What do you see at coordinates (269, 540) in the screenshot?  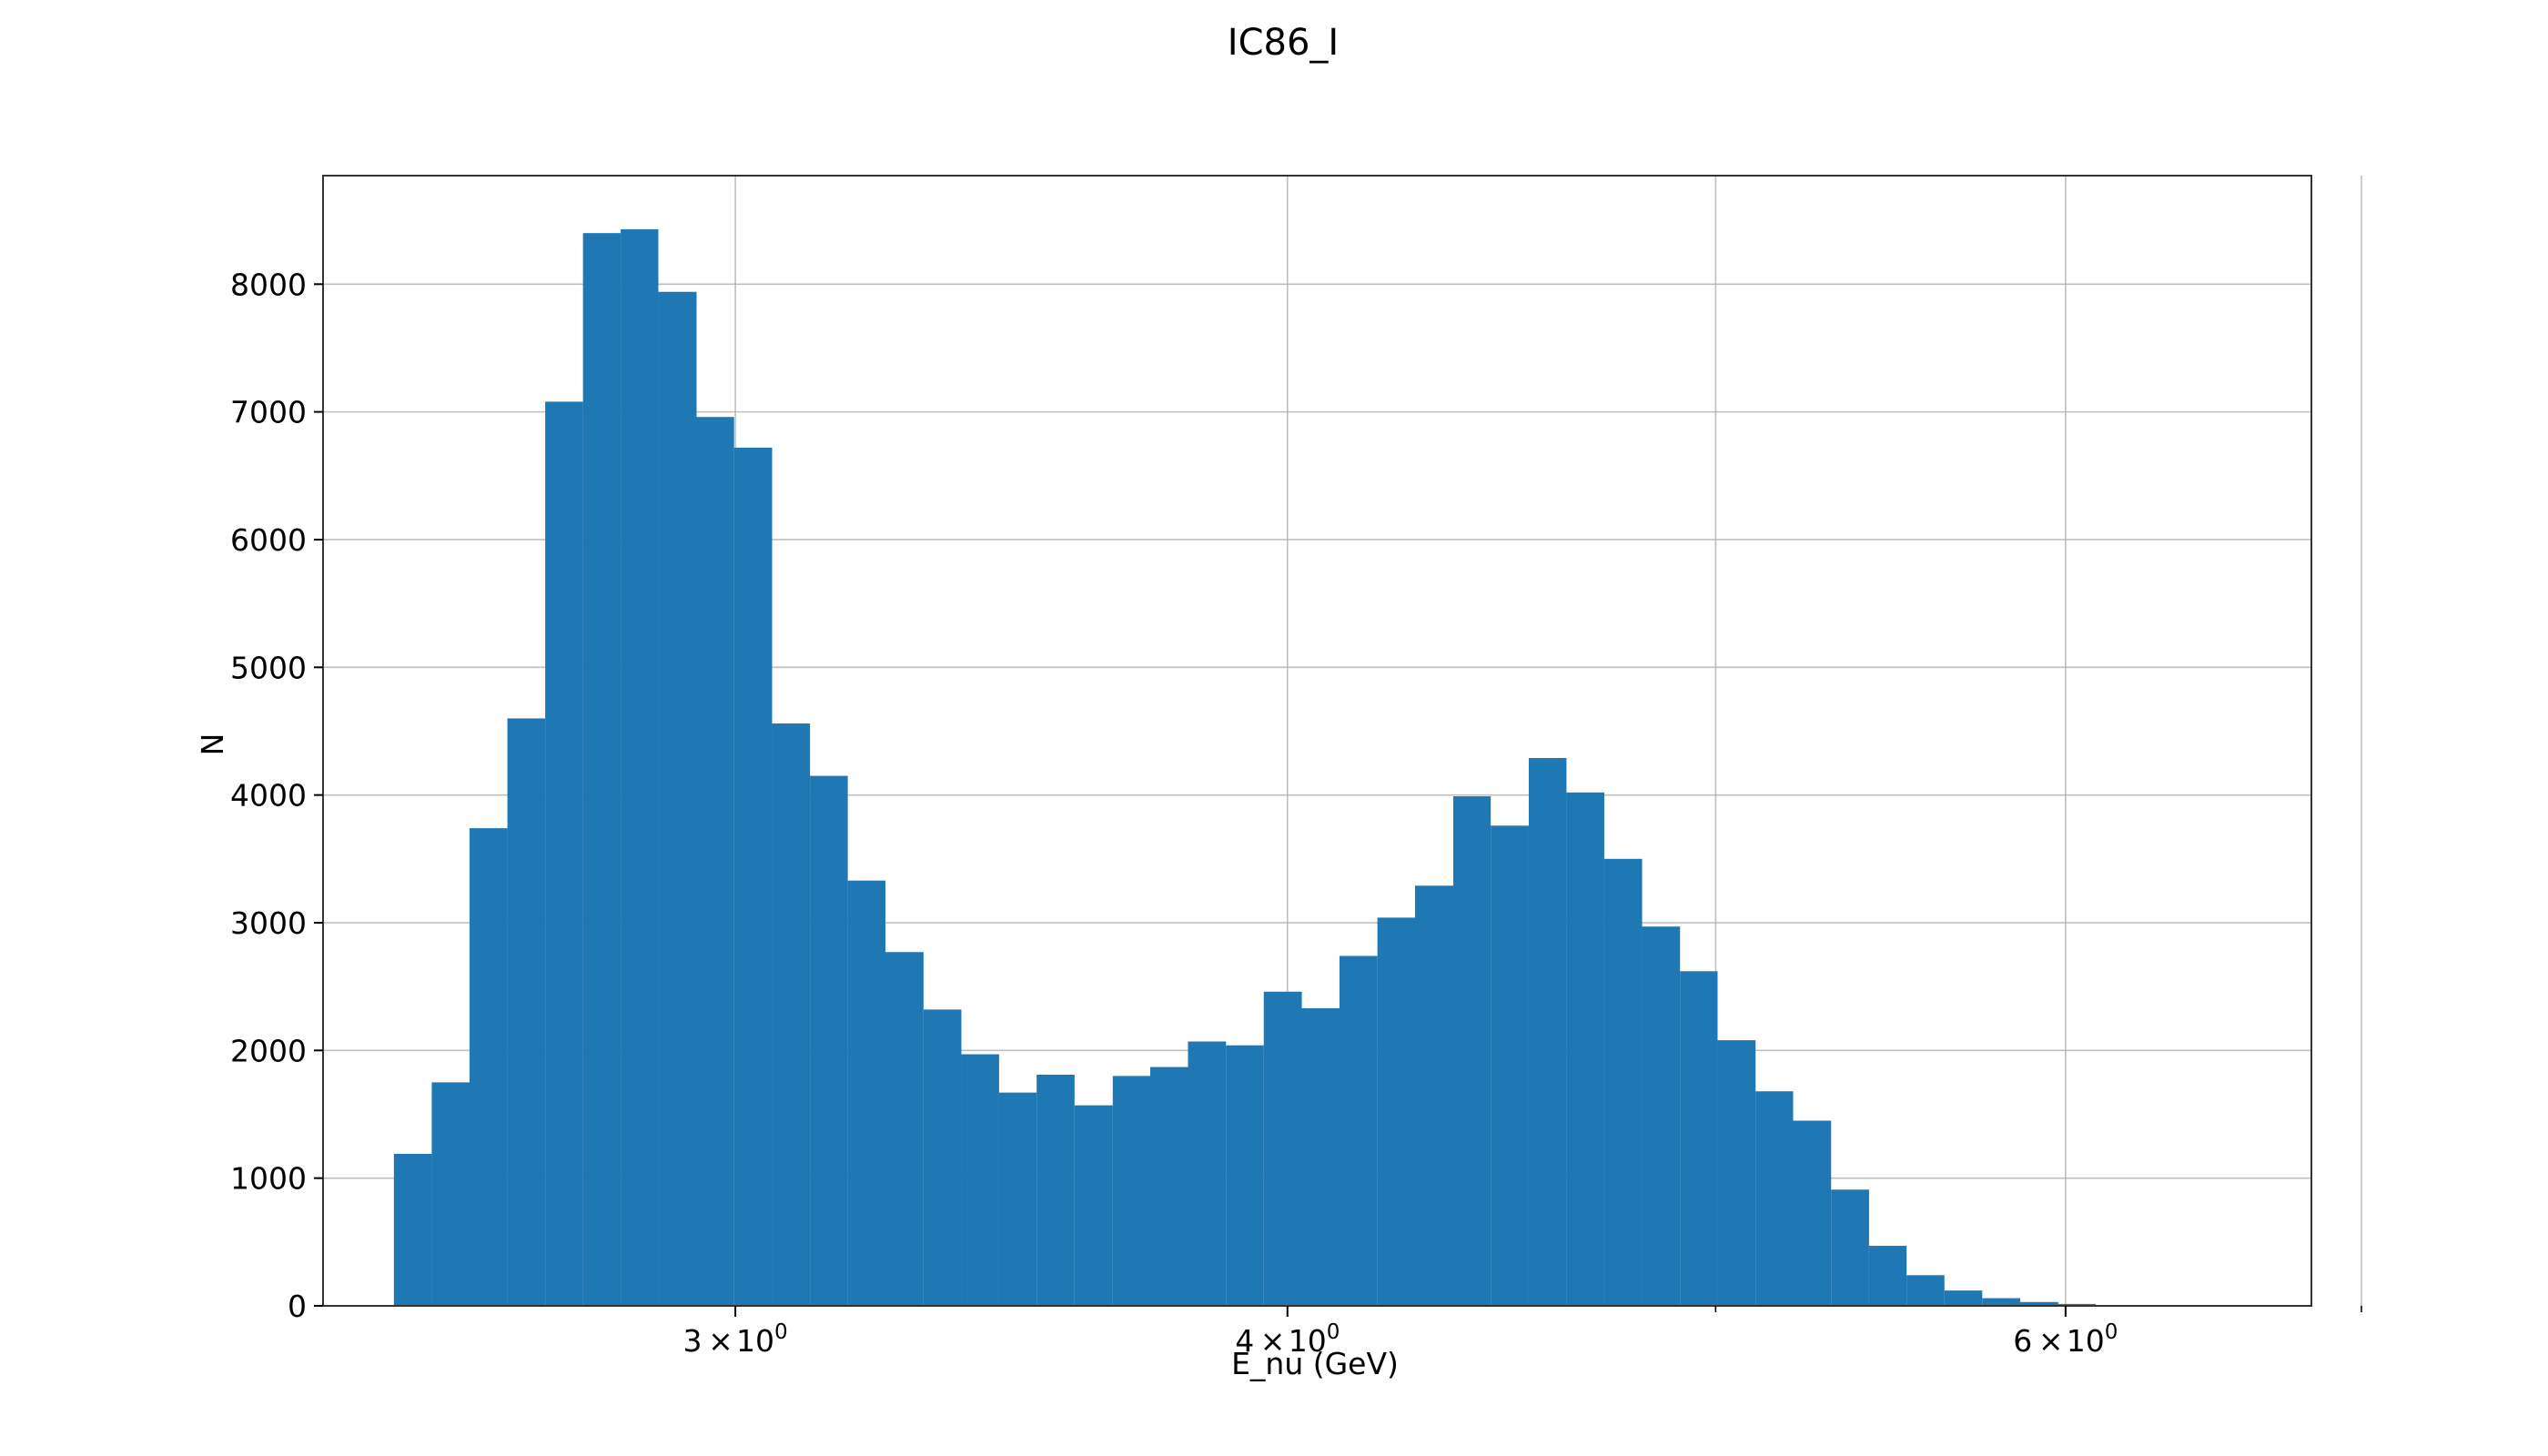 I see `y-tick-label: 6000` at bounding box center [269, 540].